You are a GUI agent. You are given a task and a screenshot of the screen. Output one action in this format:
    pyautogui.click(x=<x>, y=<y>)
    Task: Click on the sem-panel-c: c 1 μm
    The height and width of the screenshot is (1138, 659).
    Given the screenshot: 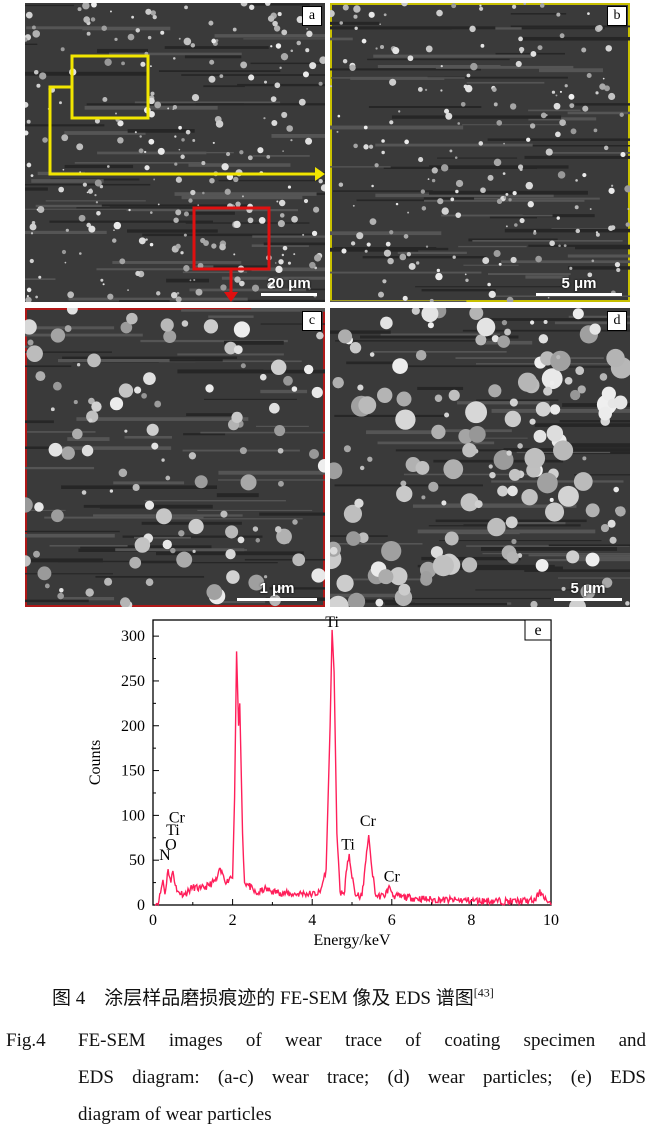 What is the action you would take?
    pyautogui.click(x=175, y=457)
    